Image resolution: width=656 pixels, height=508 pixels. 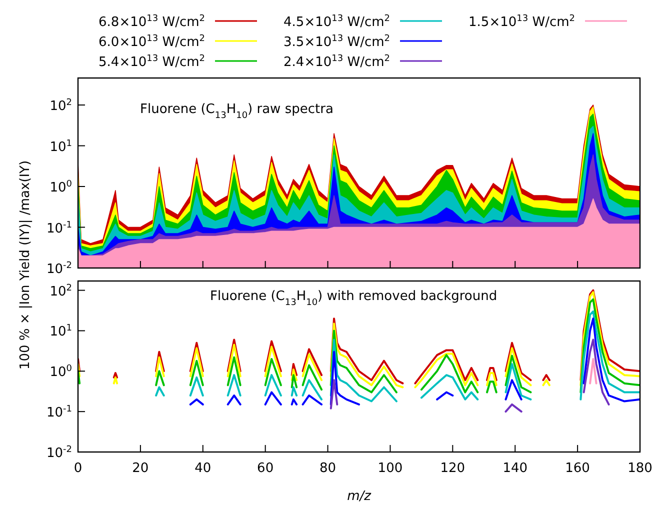 What do you see at coordinates (337, 42) in the screenshot?
I see `legend-label: 3.5×10$^{13}$ W/cm$^{2}$` at bounding box center [337, 42].